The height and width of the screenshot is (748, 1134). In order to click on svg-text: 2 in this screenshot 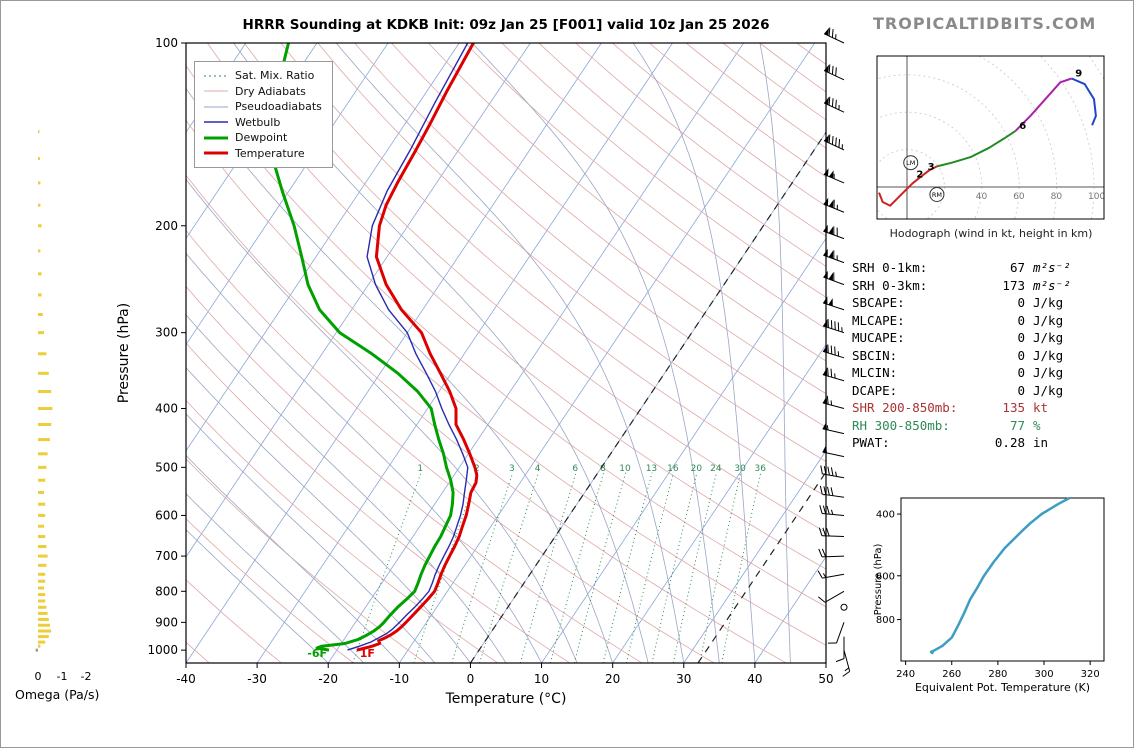, I will do `click(919, 175)`.